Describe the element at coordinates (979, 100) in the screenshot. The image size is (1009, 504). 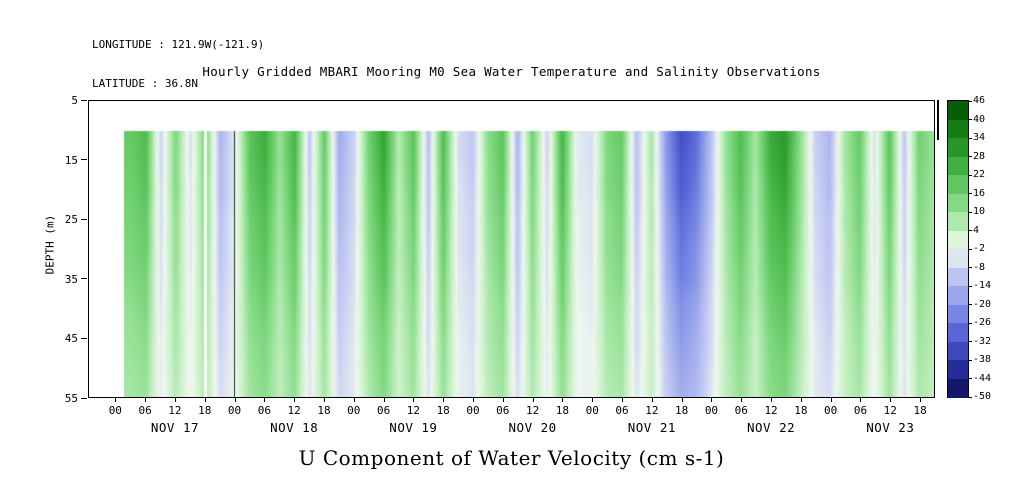
I see `colorbar-tick-label: 46` at that location.